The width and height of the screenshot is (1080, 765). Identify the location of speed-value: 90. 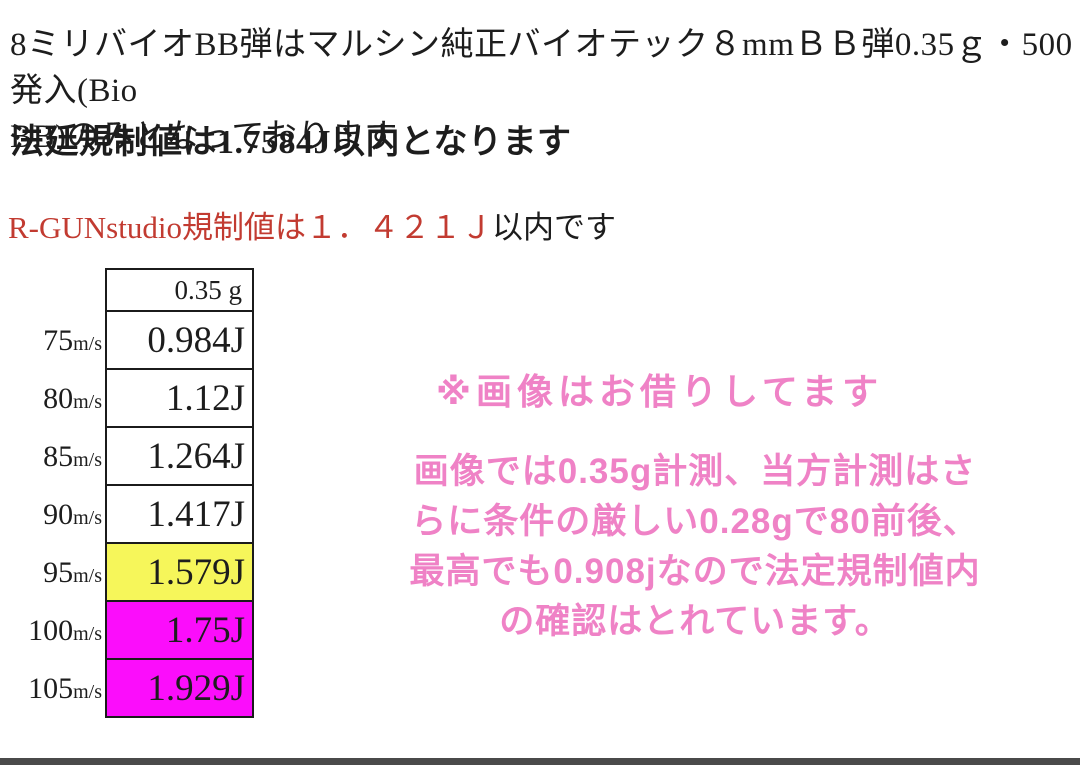
(58, 514).